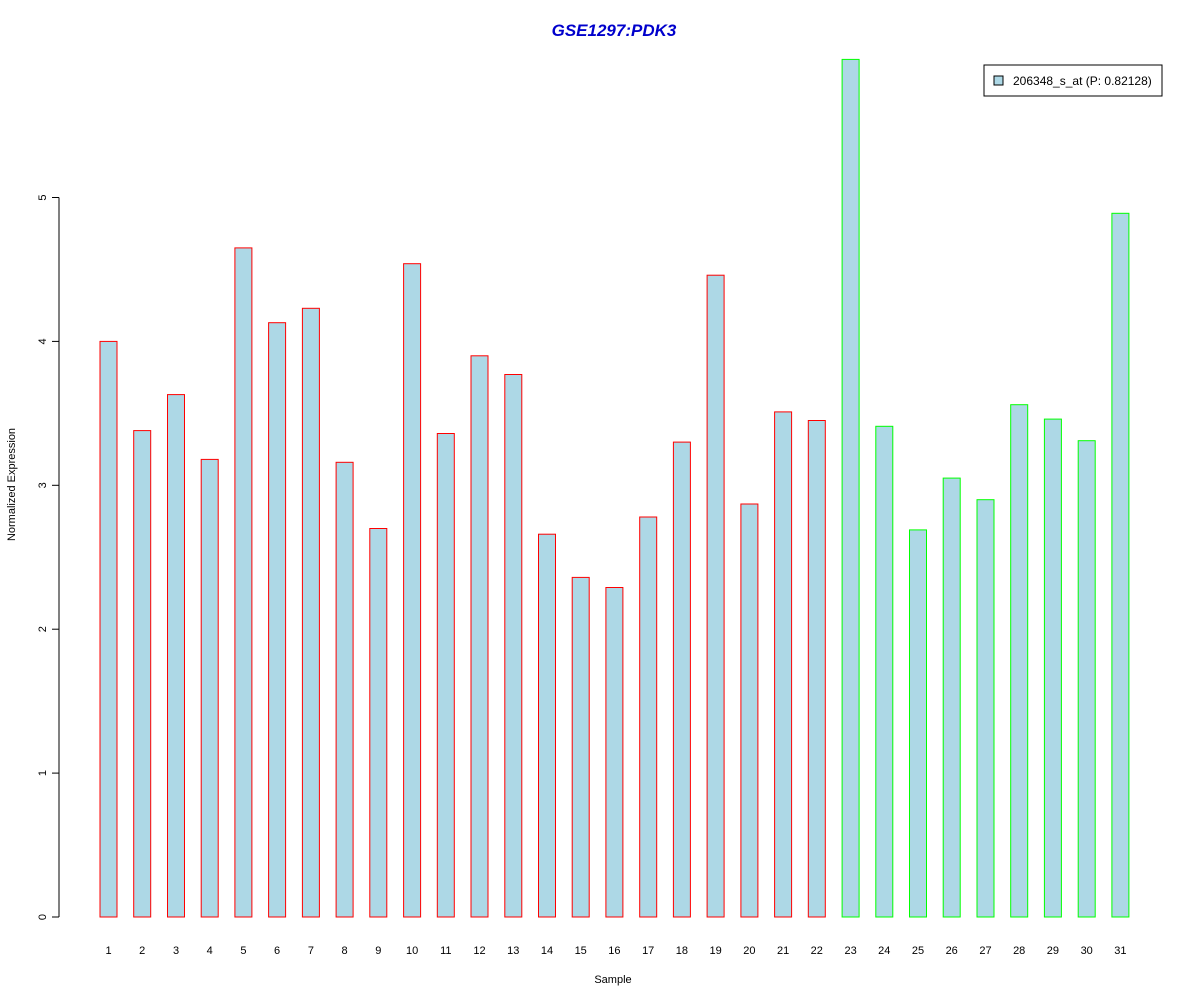 Image resolution: width=1200 pixels, height=1000 pixels. I want to click on x-tick-label: 2, so click(142, 951).